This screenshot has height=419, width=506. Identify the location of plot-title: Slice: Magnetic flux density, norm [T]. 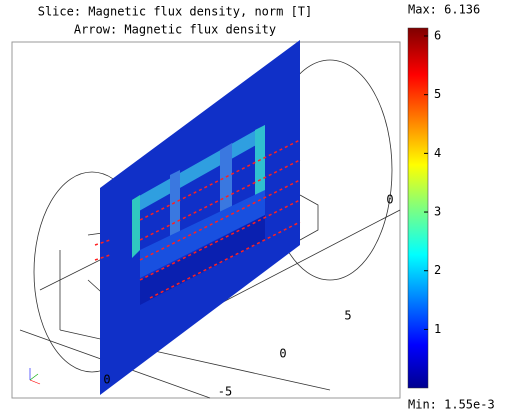
(175, 12).